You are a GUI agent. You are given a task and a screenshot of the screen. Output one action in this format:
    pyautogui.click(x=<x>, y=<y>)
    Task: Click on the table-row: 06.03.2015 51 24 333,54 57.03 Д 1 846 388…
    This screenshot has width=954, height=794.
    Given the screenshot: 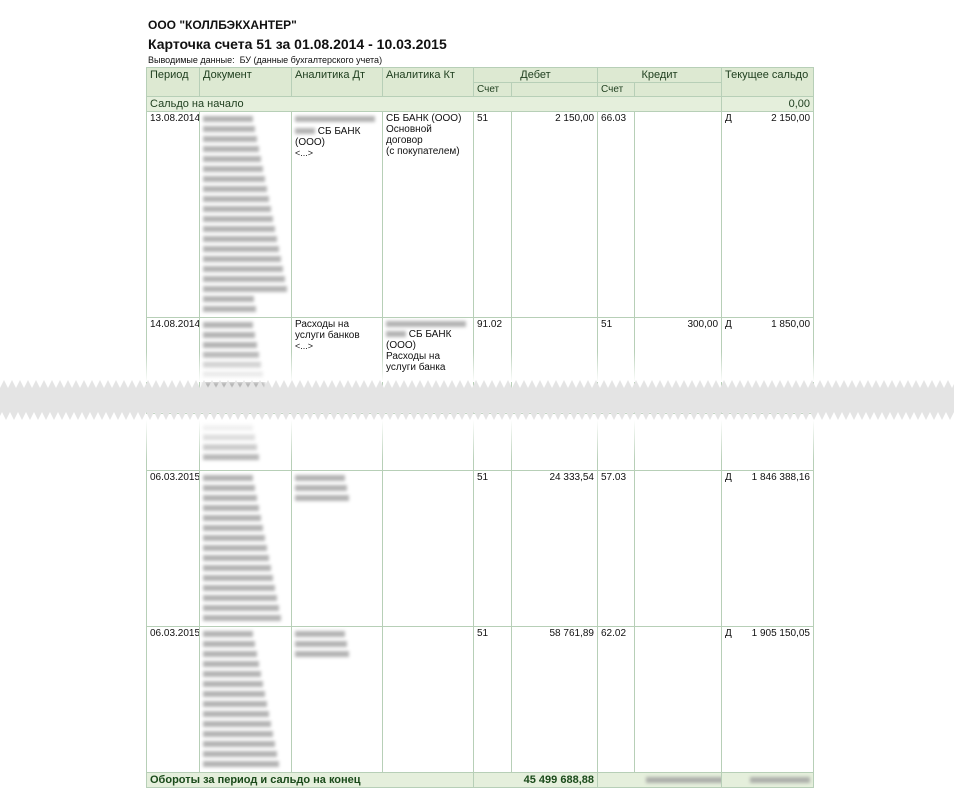 What is the action you would take?
    pyautogui.click(x=480, y=548)
    